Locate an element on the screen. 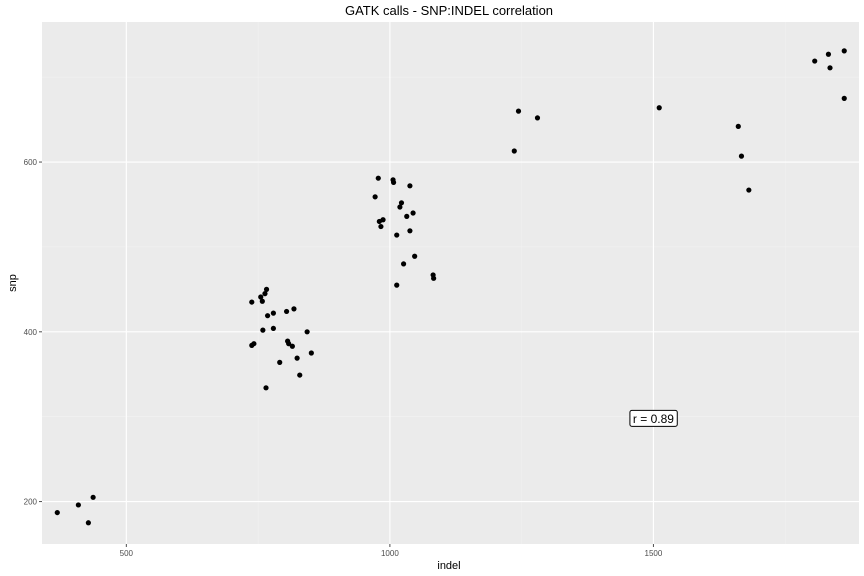 The height and width of the screenshot is (576, 864). x-tick-label: 500 is located at coordinates (127, 553).